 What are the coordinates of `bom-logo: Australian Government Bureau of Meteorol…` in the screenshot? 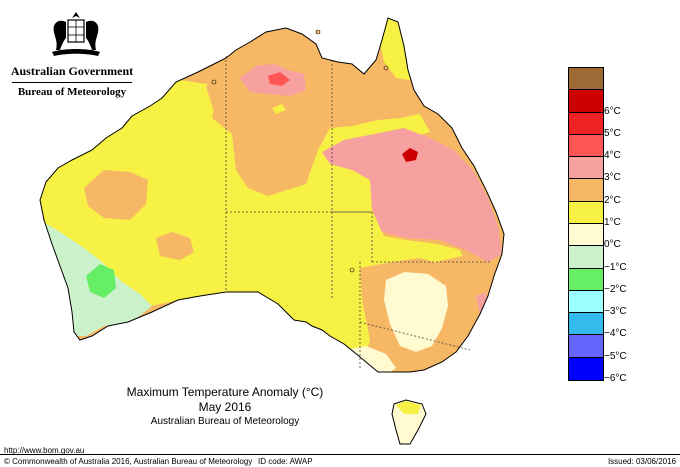 It's located at (72, 56).